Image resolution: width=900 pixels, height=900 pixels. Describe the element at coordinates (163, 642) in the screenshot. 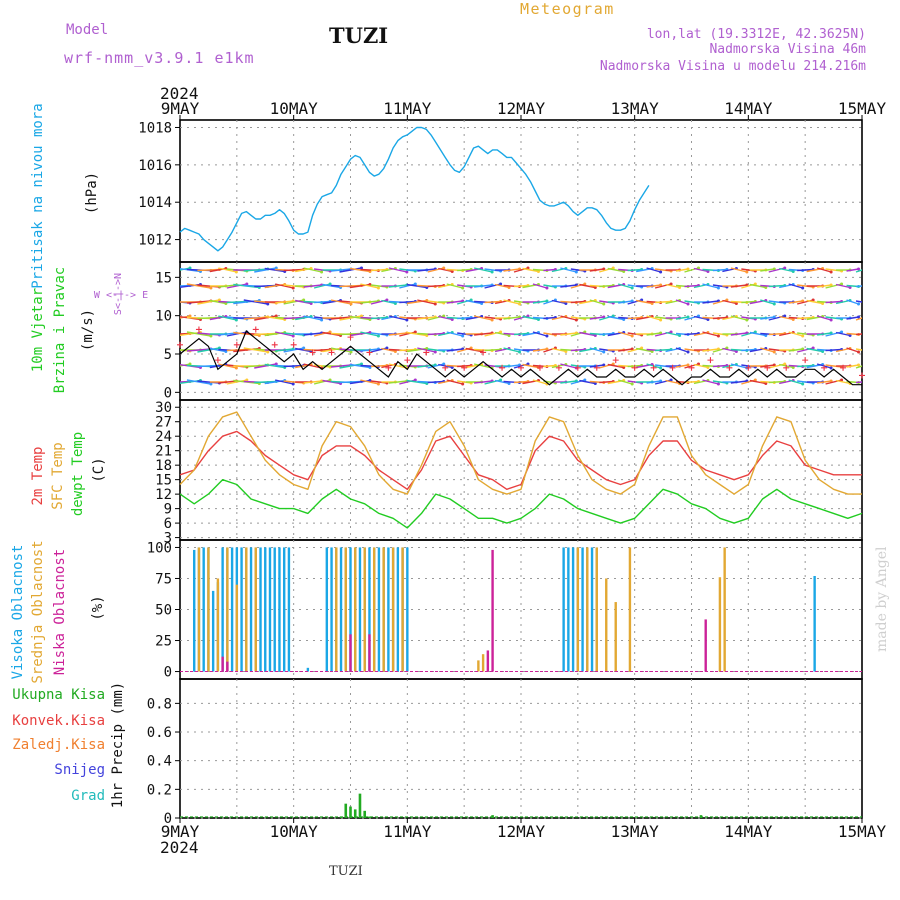

I see `clouds-ytick-label: 25` at that location.